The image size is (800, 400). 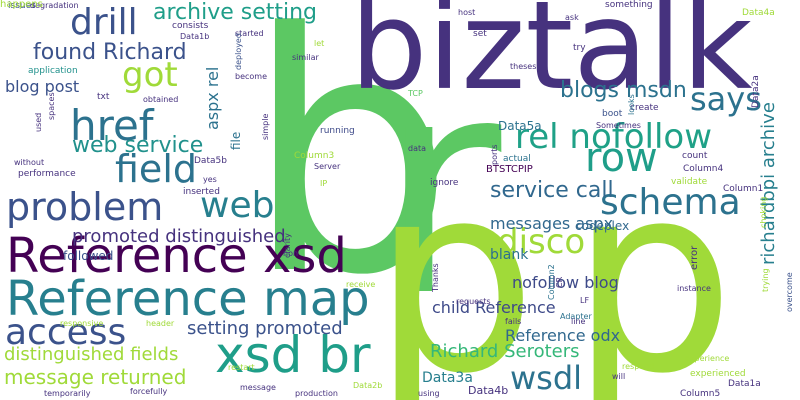 I want to click on cloud-word: BTSTCPIP, so click(x=509, y=169).